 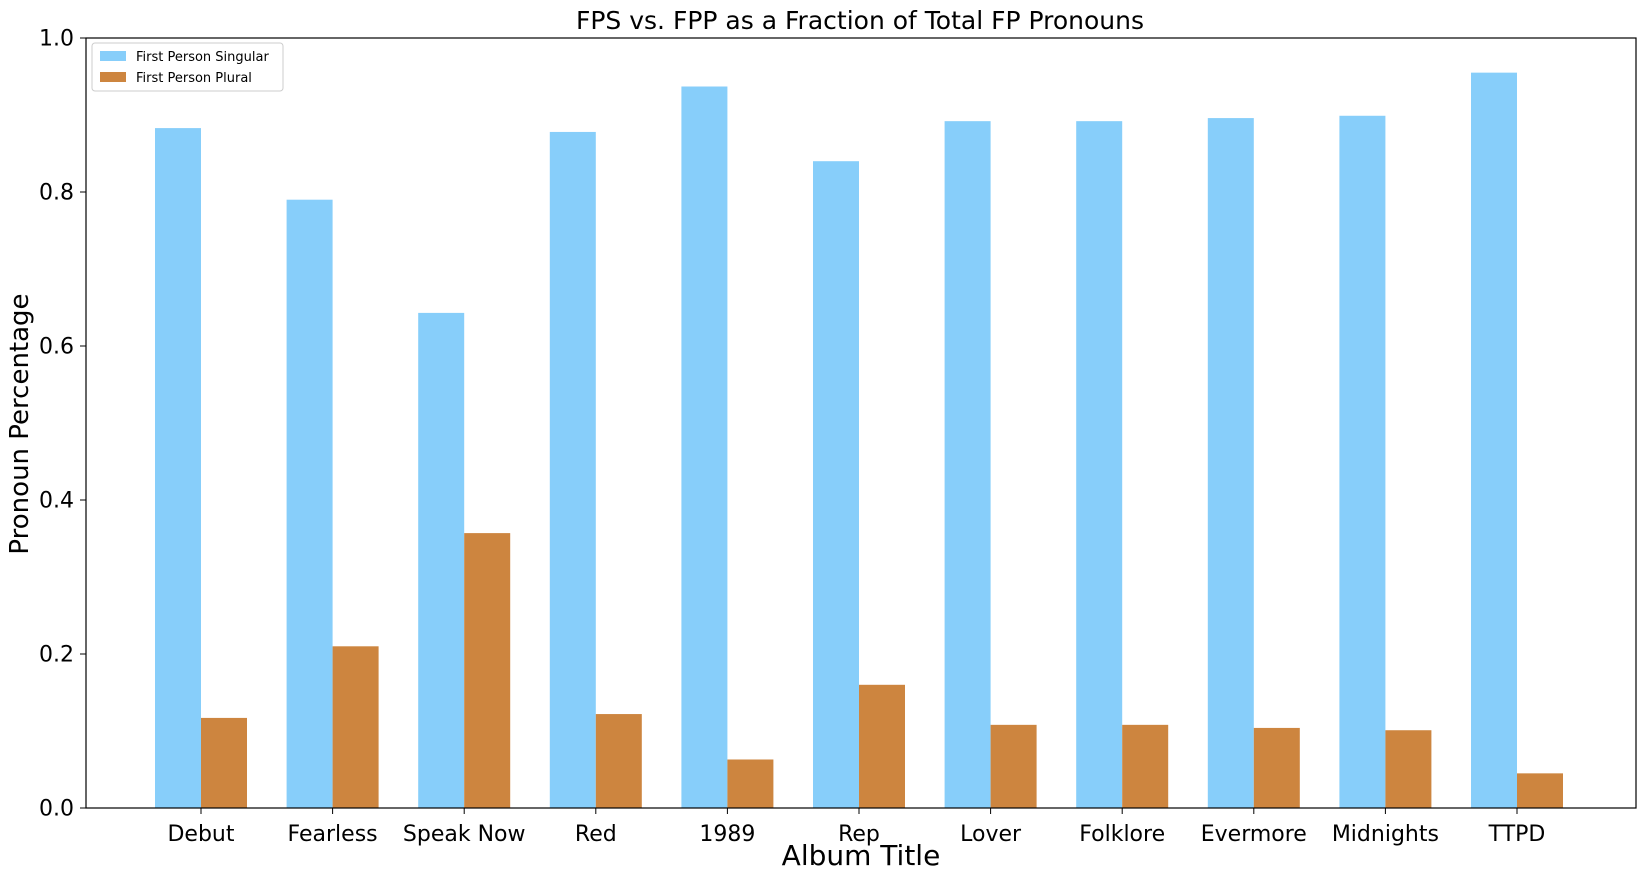 What do you see at coordinates (56, 39) in the screenshot?
I see `y-tick-label-5: 1.0` at bounding box center [56, 39].